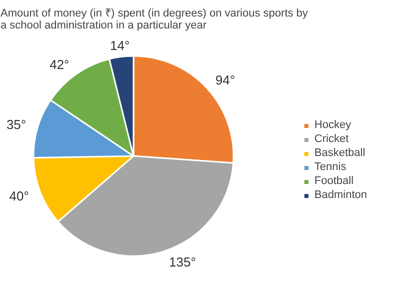 The height and width of the screenshot is (284, 397). I want to click on legend-label: Cricket, so click(331, 139).